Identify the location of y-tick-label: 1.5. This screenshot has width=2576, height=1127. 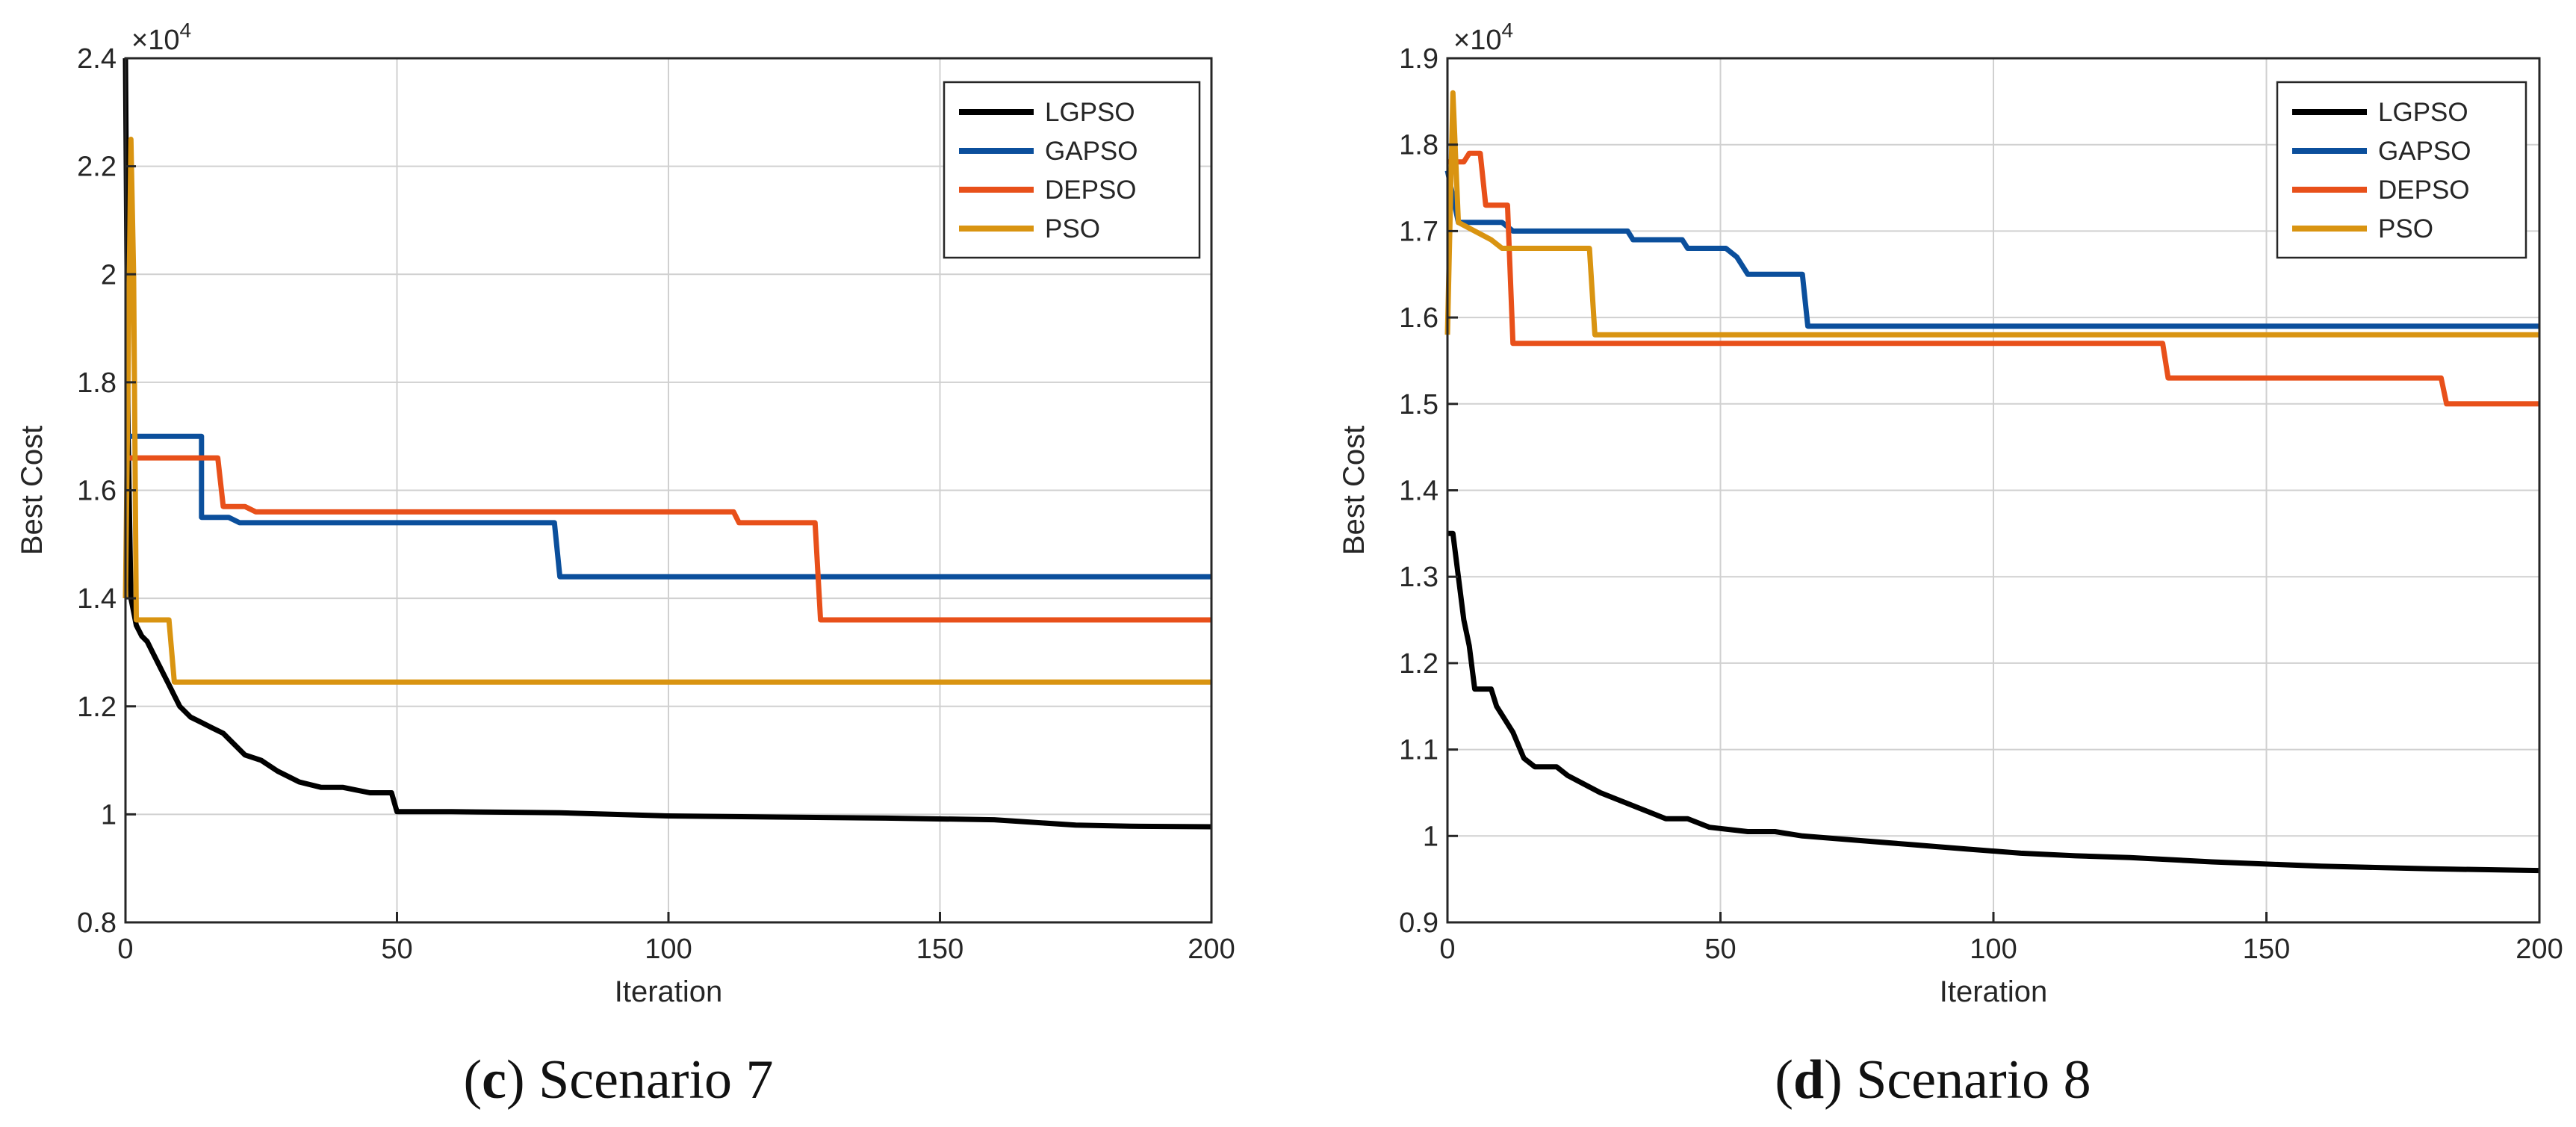
(1419, 404).